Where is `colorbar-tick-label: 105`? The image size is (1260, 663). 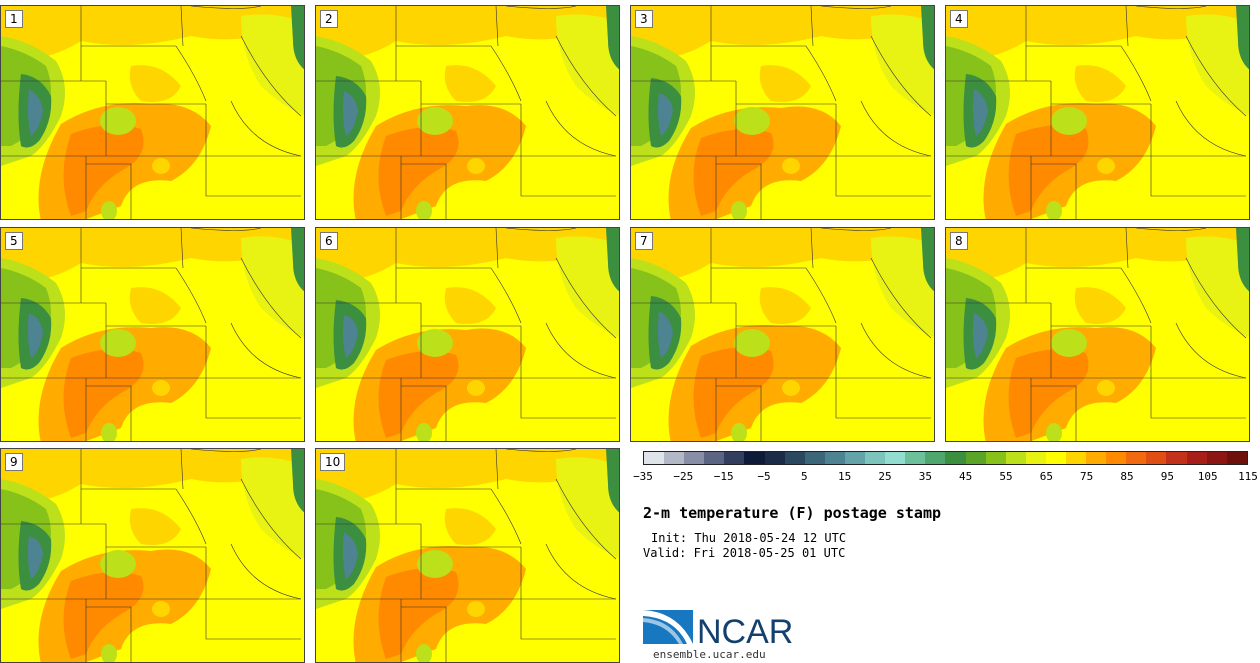 colorbar-tick-label: 105 is located at coordinates (1207, 476).